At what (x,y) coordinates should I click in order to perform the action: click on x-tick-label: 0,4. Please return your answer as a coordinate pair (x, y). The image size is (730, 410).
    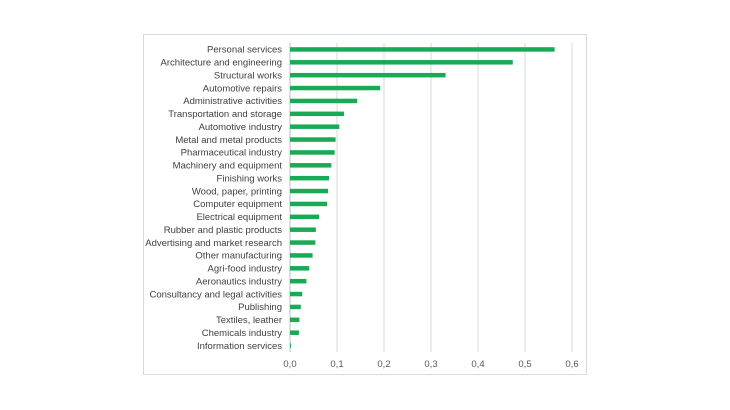
    Looking at the image, I should click on (477, 364).